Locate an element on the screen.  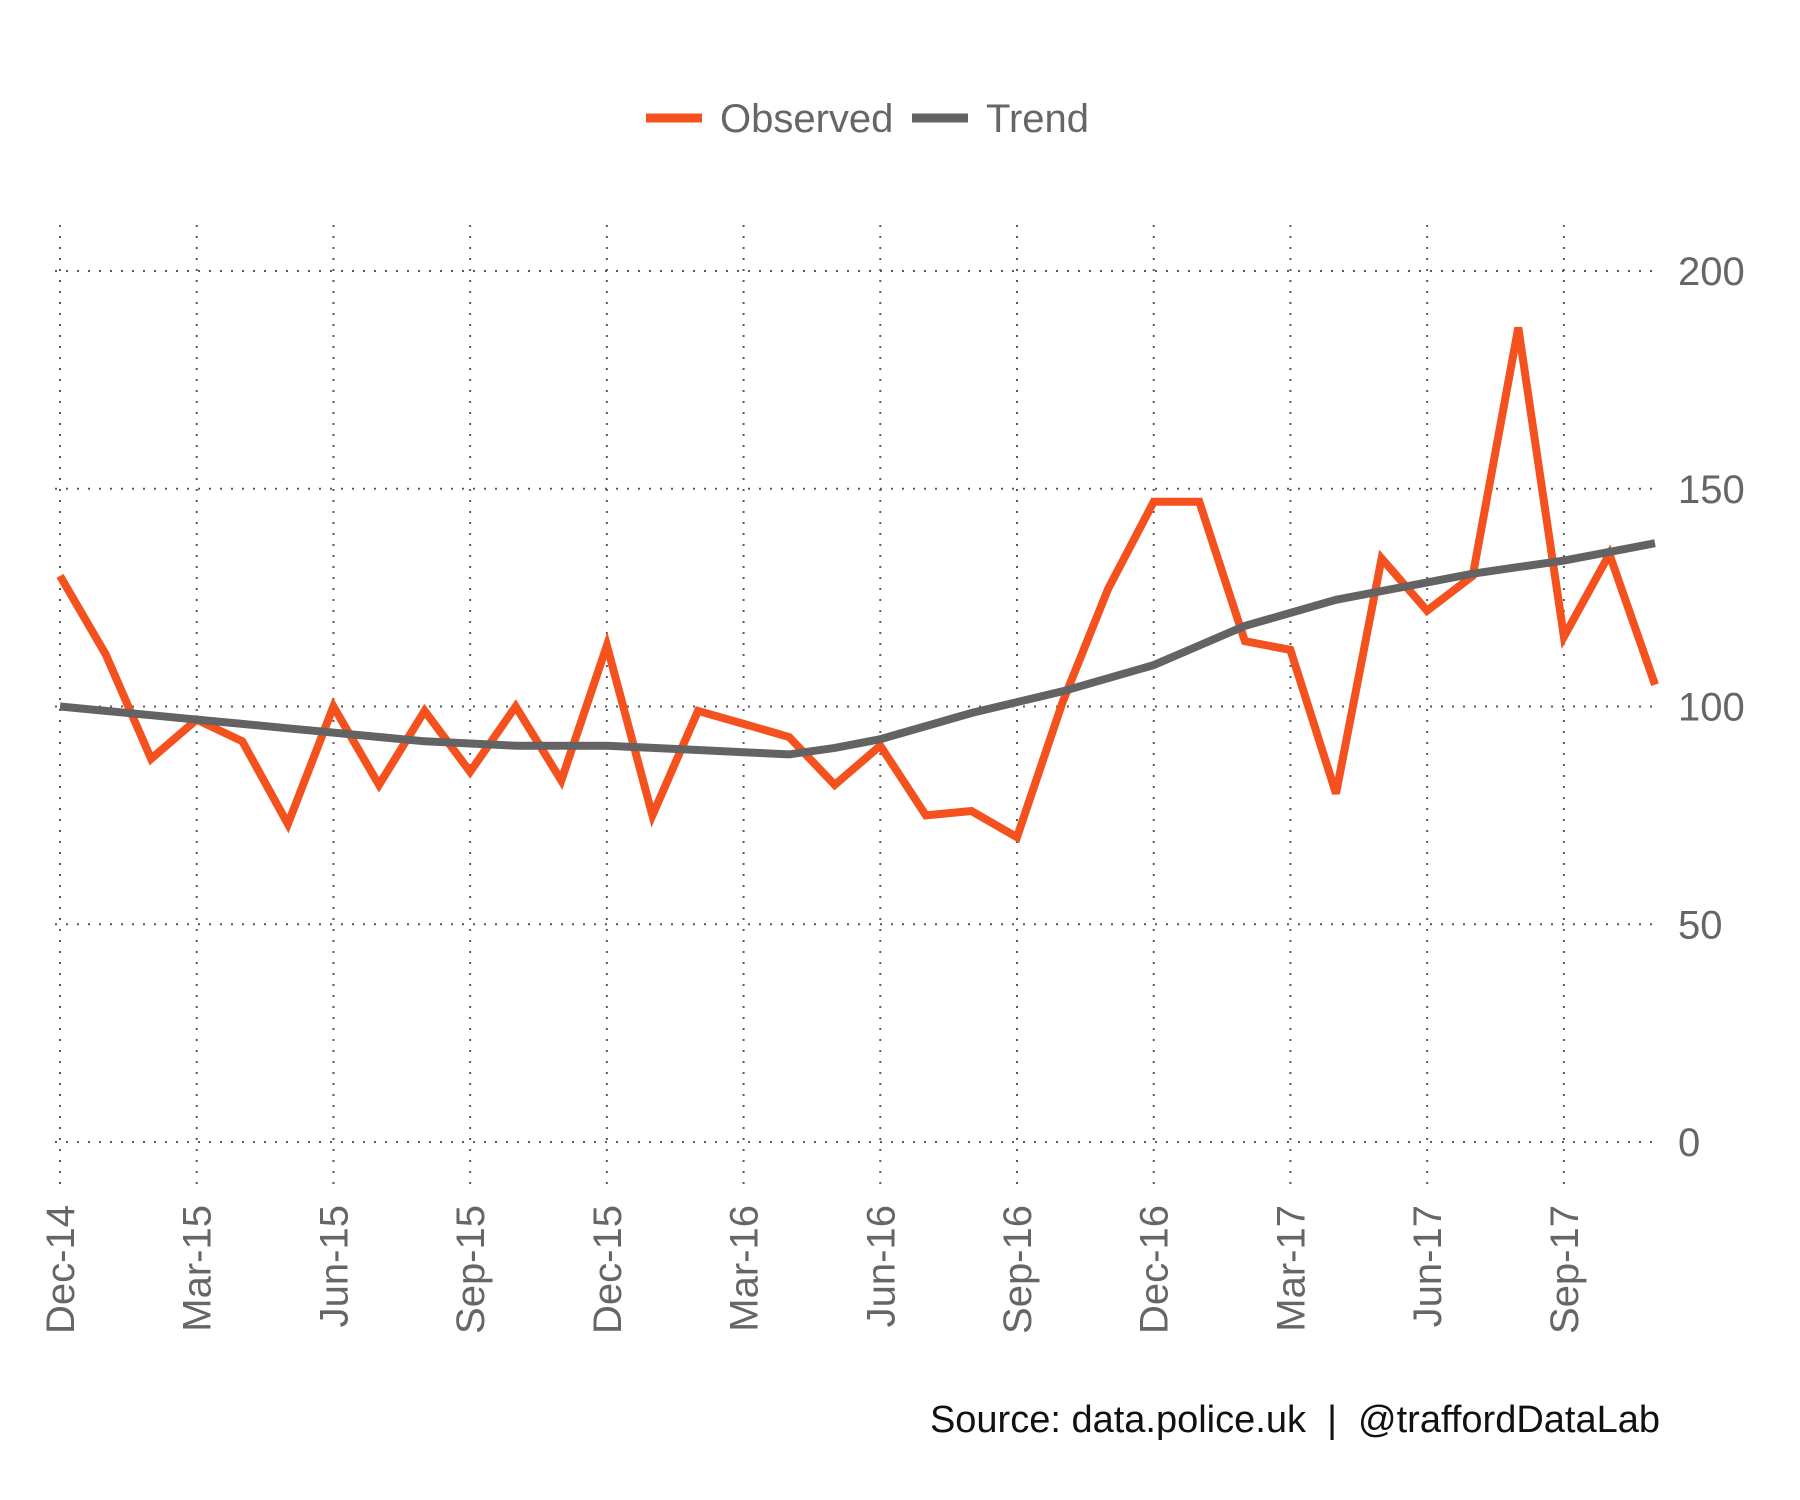
x-tick-label: Jun-16 is located at coordinates (881, 1266).